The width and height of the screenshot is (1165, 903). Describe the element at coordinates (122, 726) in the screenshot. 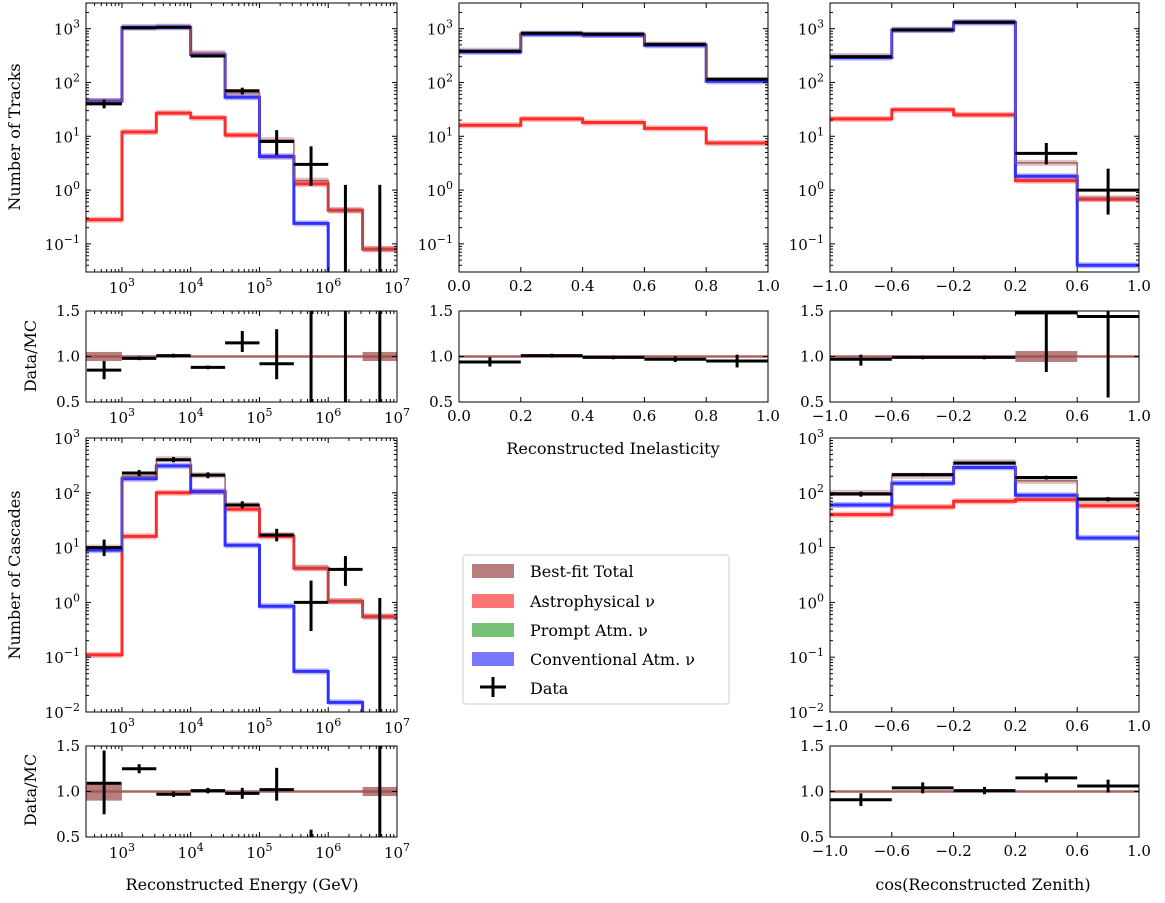

I see `x-tick-label-cascades_energy: 10³` at that location.